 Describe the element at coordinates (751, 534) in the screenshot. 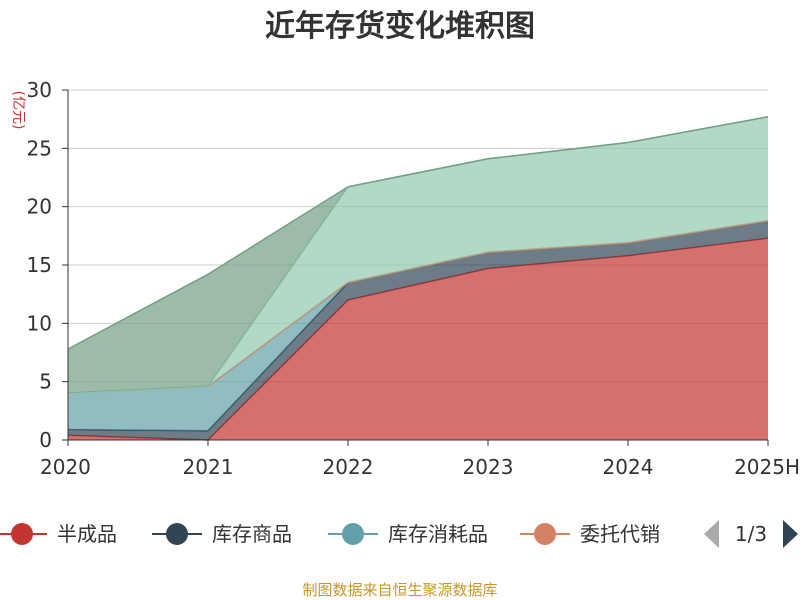

I see `legend-page-indicator: 1/3` at that location.